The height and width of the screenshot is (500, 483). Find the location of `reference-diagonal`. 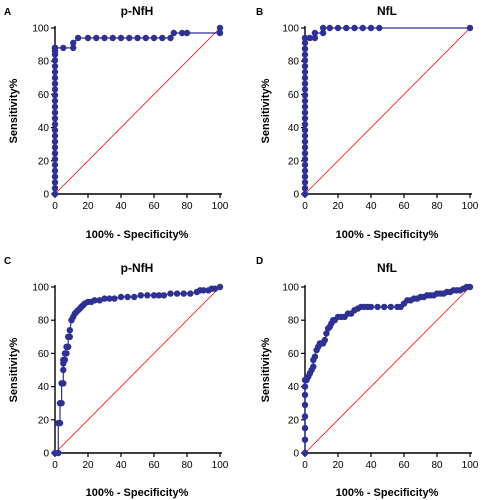

reference-diagonal is located at coordinates (137, 370).